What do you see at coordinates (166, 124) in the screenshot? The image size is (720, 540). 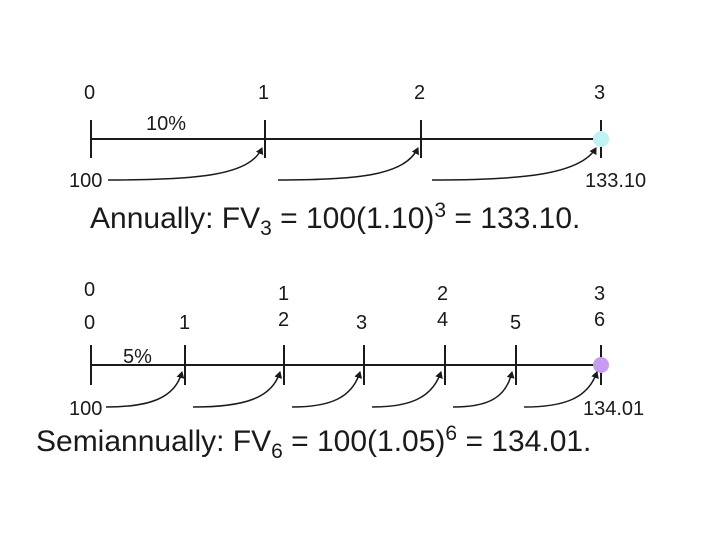 I see `annual-rate-label: 10%` at bounding box center [166, 124].